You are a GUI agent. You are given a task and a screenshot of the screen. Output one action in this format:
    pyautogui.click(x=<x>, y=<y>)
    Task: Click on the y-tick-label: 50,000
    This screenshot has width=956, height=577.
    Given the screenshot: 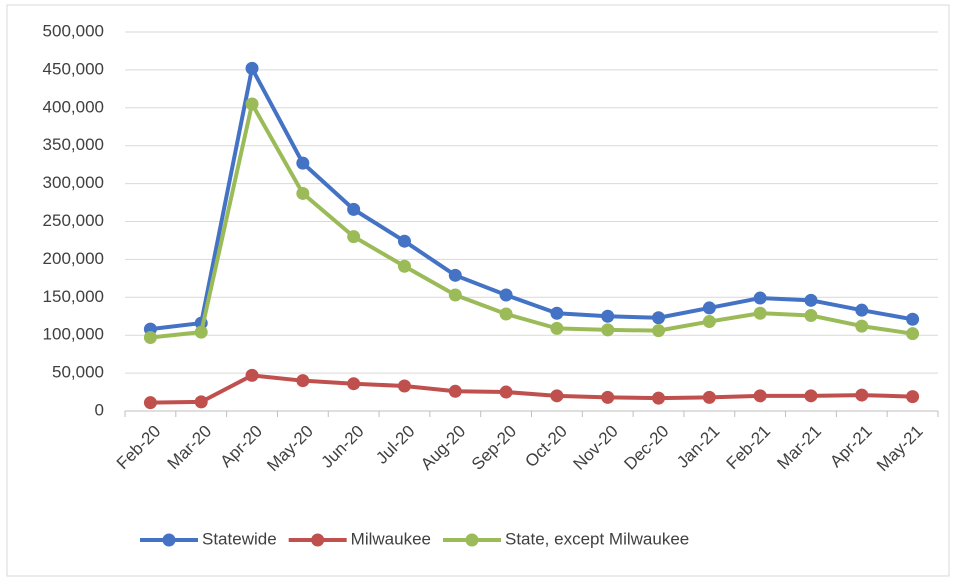 What is the action you would take?
    pyautogui.click(x=78, y=372)
    